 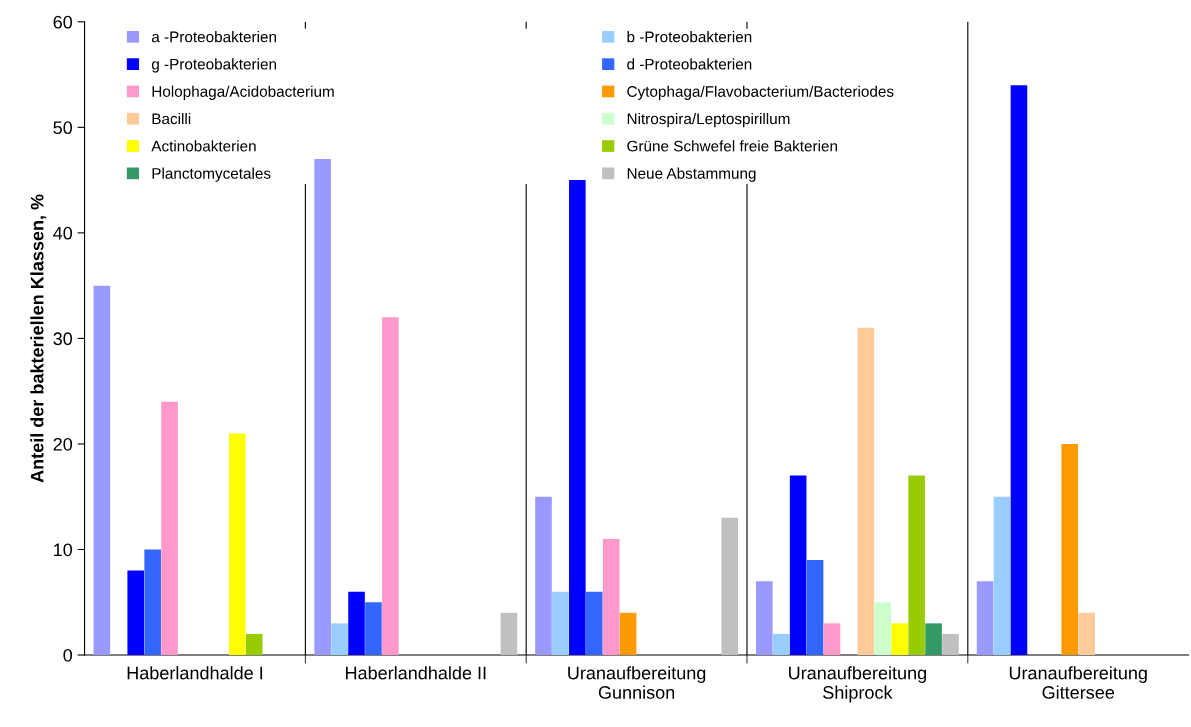 I want to click on y-tick-label: 50, so click(x=63, y=128).